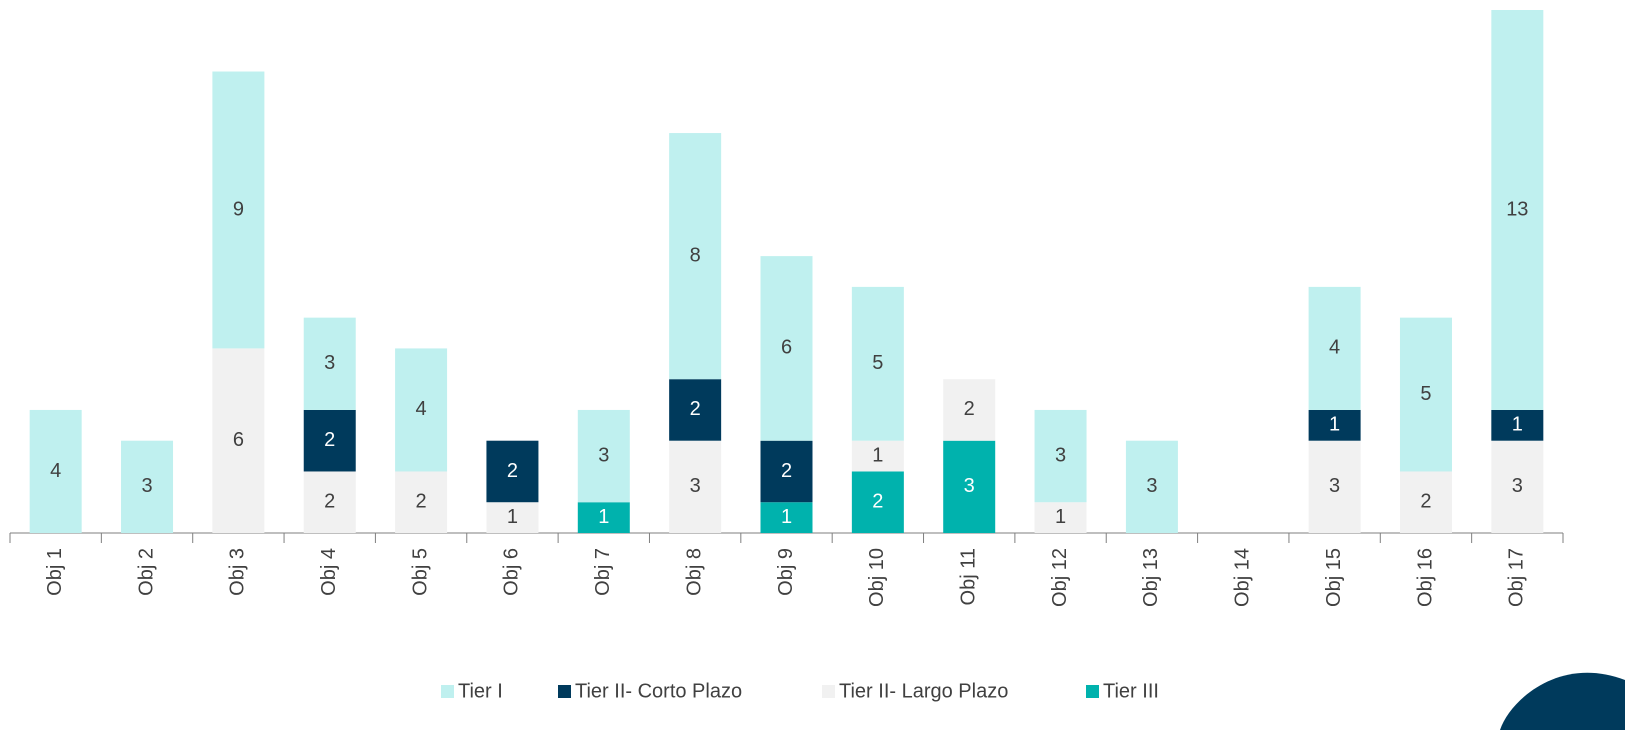 The image size is (1625, 735). Describe the element at coordinates (1562, 701) in the screenshot. I see `decoration` at that location.